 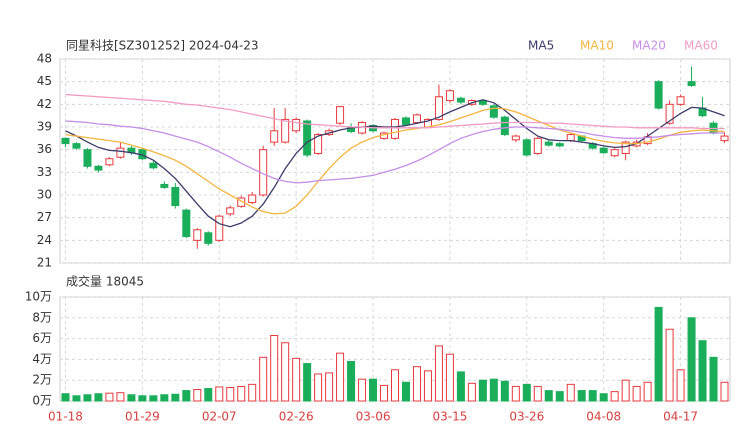 I want to click on legend-label: MA5, so click(x=541, y=46).